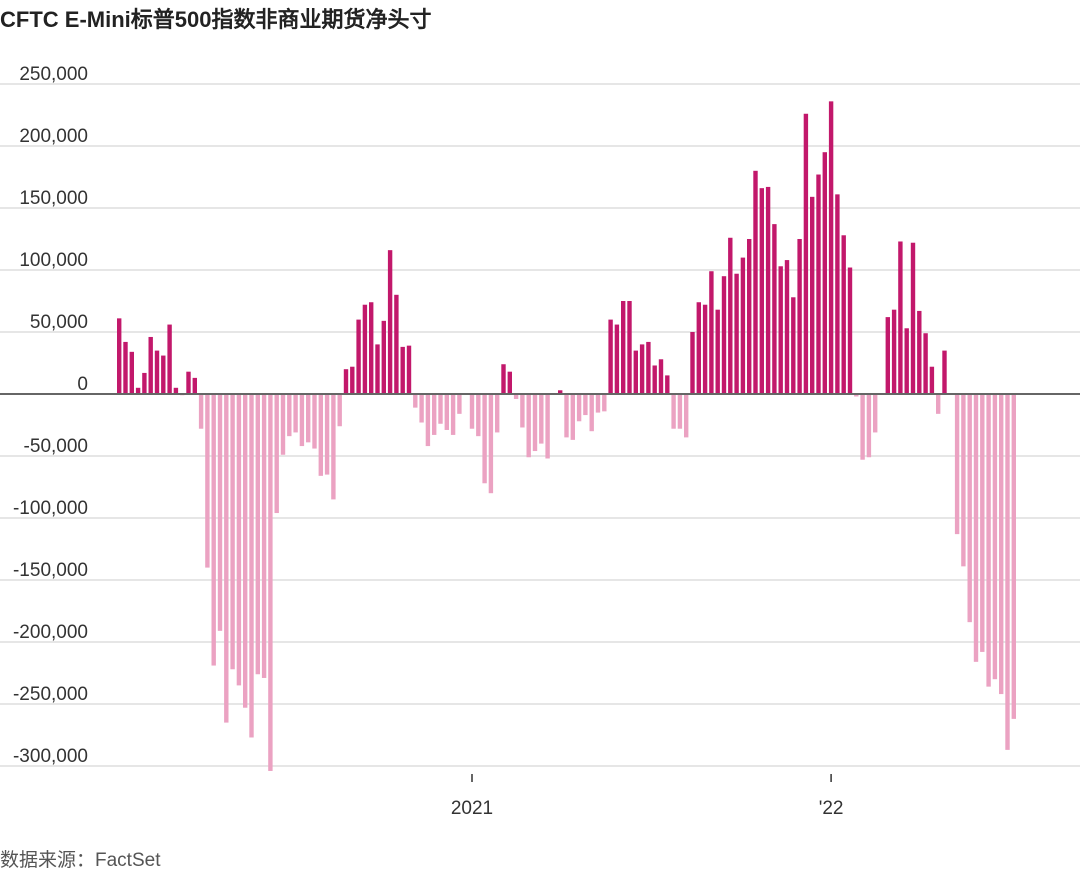 The height and width of the screenshot is (872, 1080). Describe the element at coordinates (53, 74) in the screenshot. I see `y-tick-label: 250,000` at that location.